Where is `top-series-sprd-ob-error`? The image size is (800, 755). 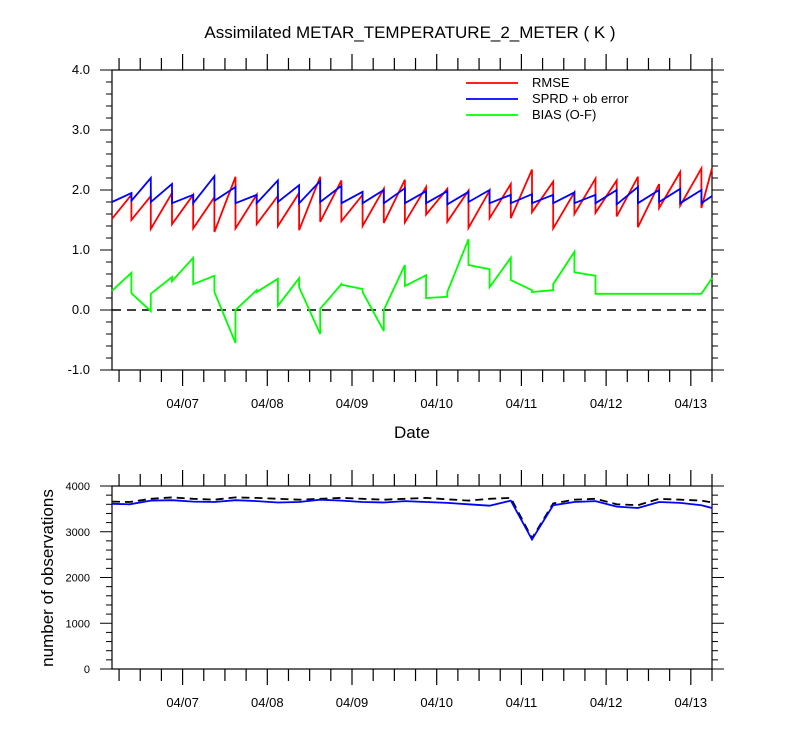
top-series-sprd-ob-error is located at coordinates (412, 190).